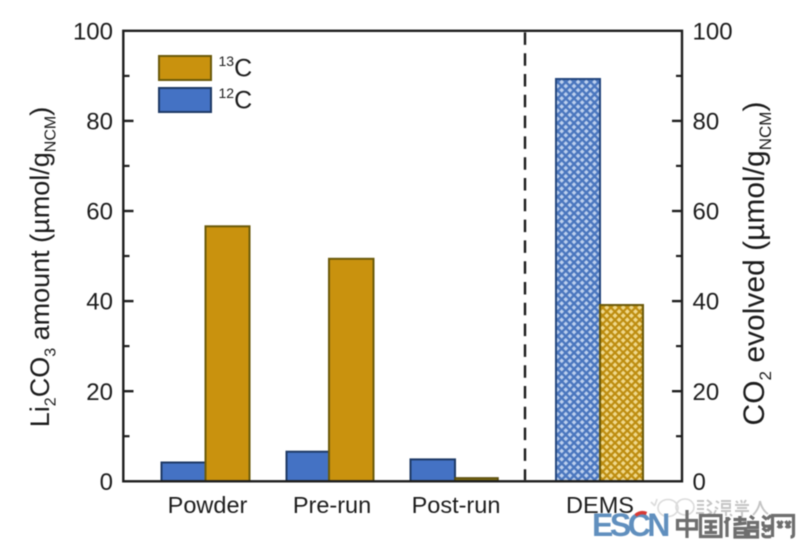 The image size is (800, 544). Describe the element at coordinates (600, 505) in the screenshot. I see `svg-text: DEMS` at that location.